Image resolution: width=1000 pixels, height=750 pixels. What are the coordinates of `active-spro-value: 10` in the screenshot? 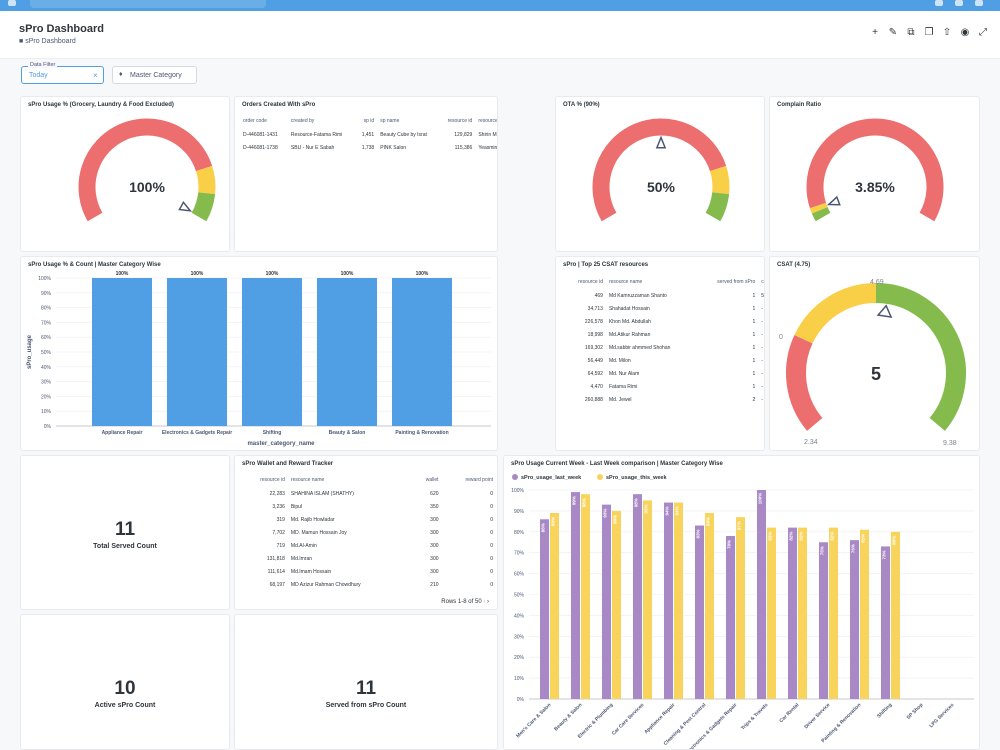 It's located at (125, 688).